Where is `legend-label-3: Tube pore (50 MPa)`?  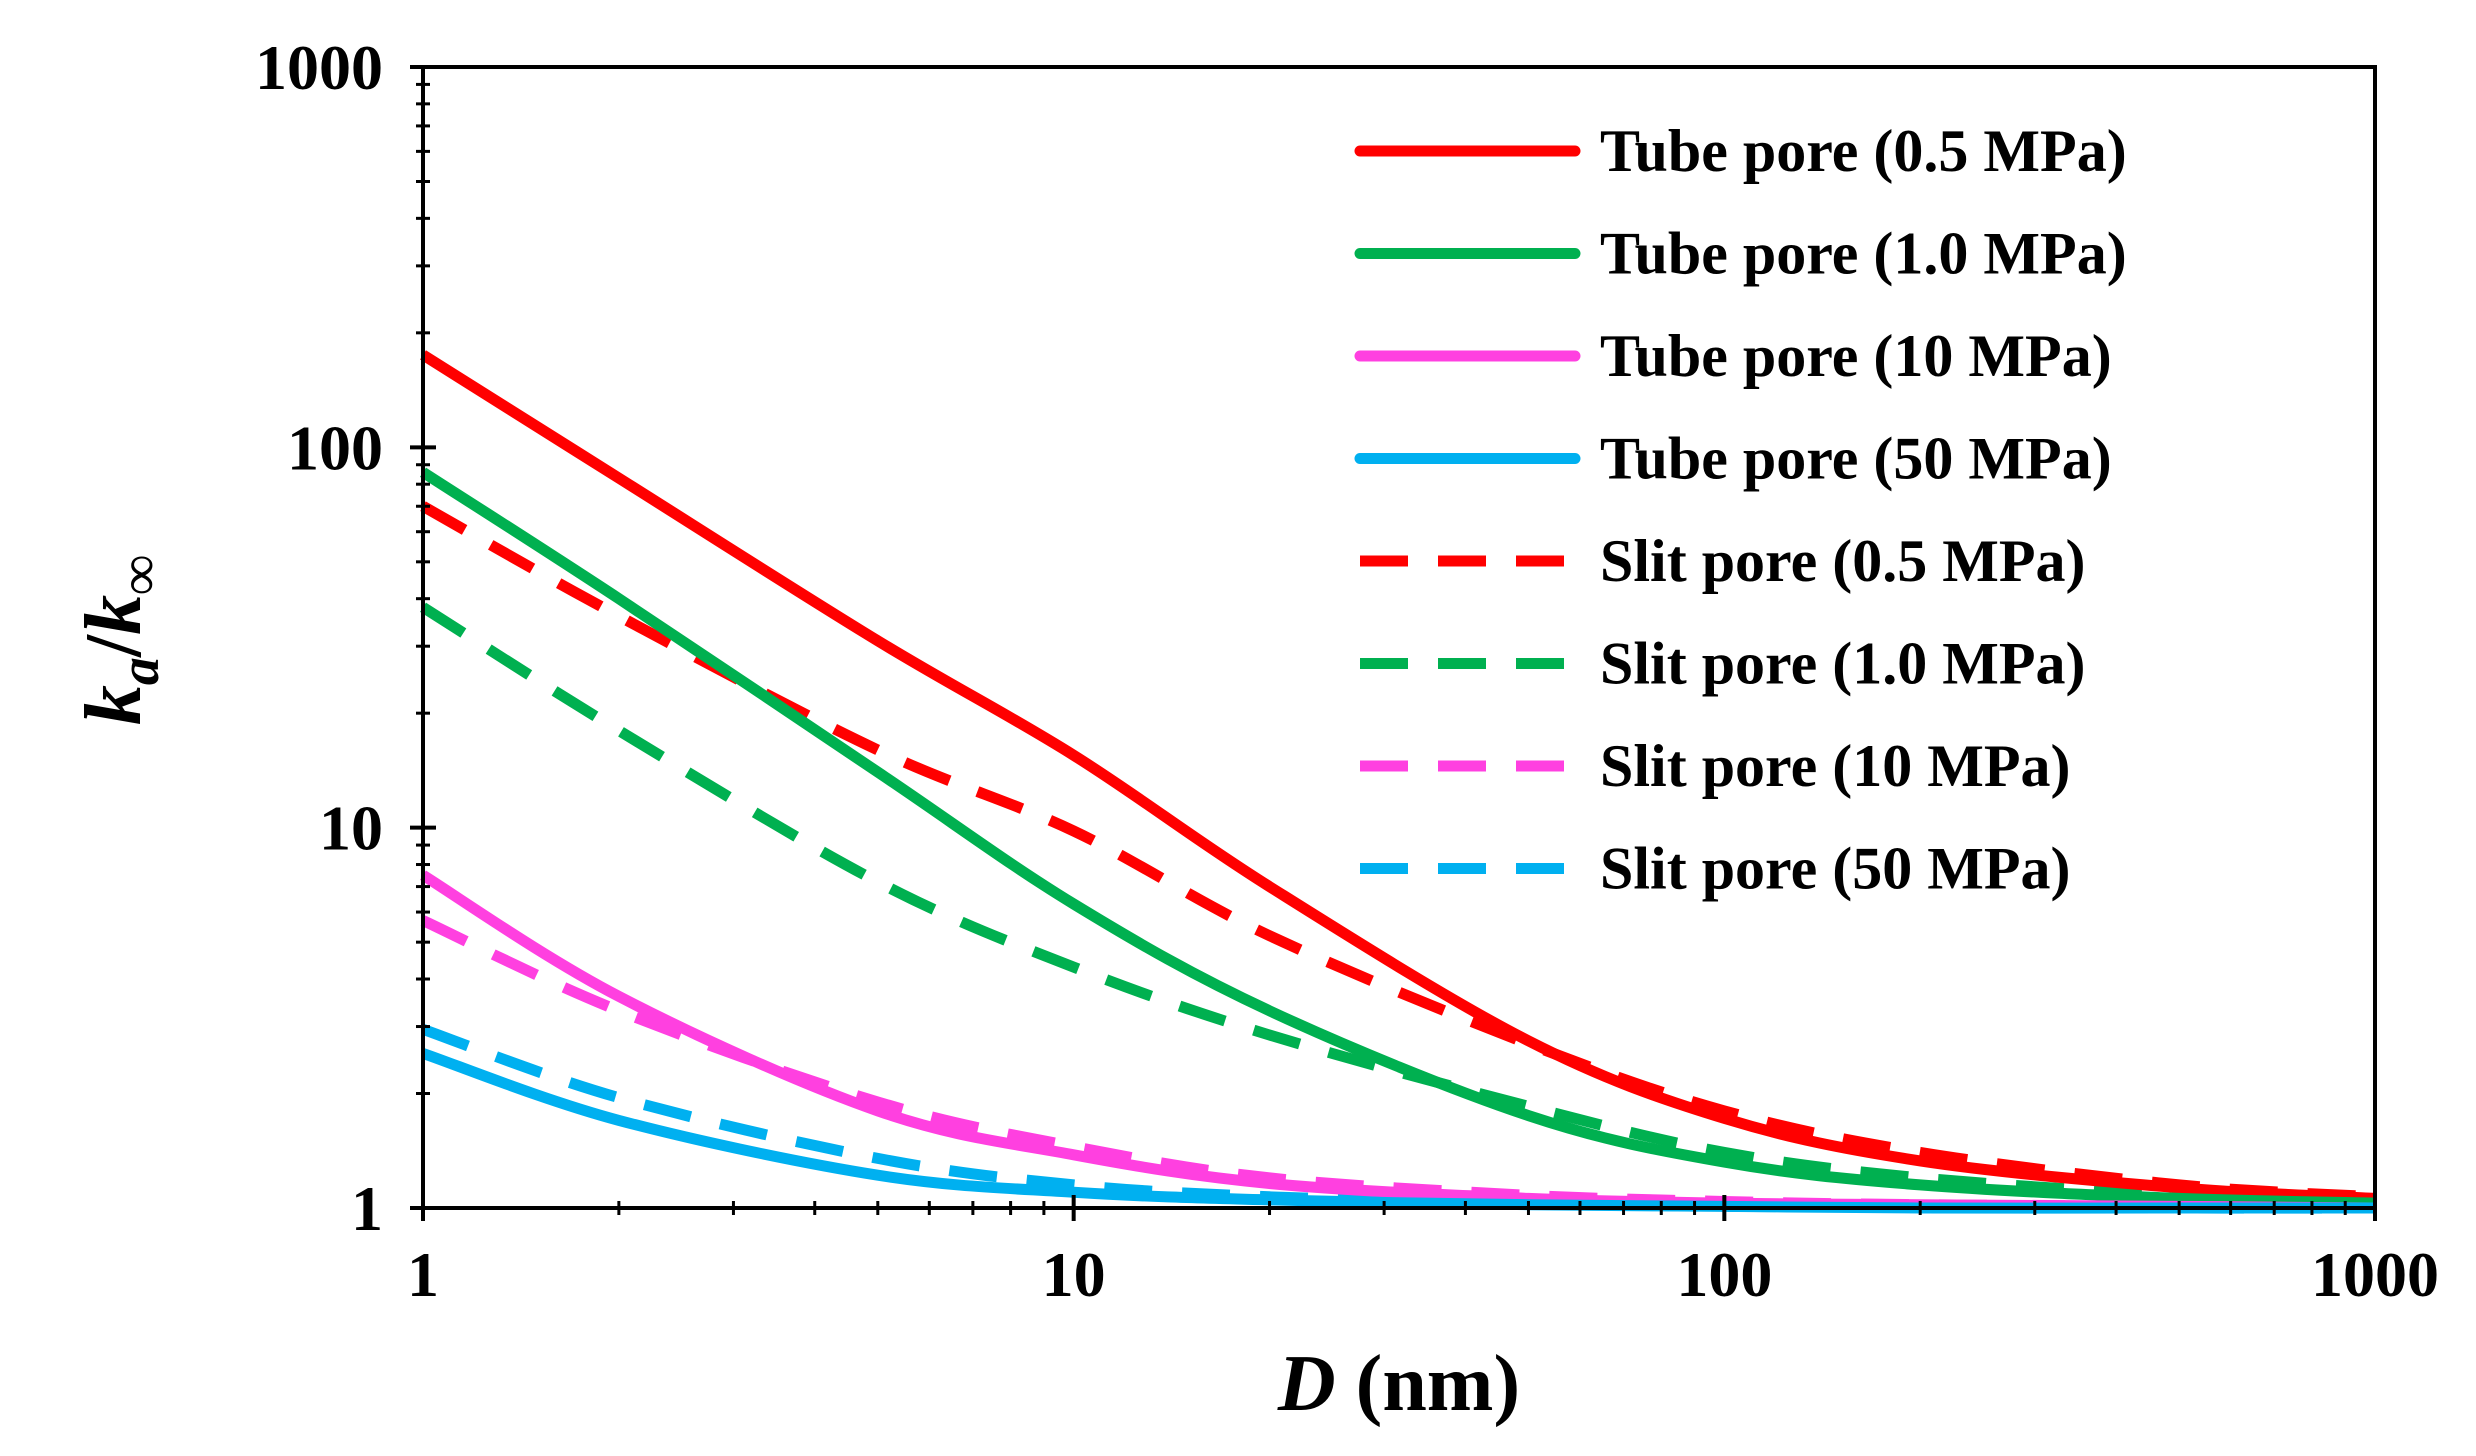
legend-label-3: Tube pore (50 MPa) is located at coordinates (1856, 459).